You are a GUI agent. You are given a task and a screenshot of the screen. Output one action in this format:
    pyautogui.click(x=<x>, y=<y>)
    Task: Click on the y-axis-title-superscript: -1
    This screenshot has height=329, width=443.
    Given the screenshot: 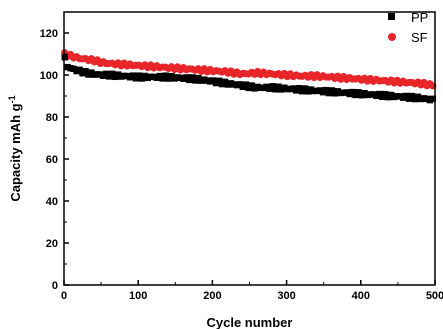 What is the action you would take?
    pyautogui.click(x=12, y=99)
    